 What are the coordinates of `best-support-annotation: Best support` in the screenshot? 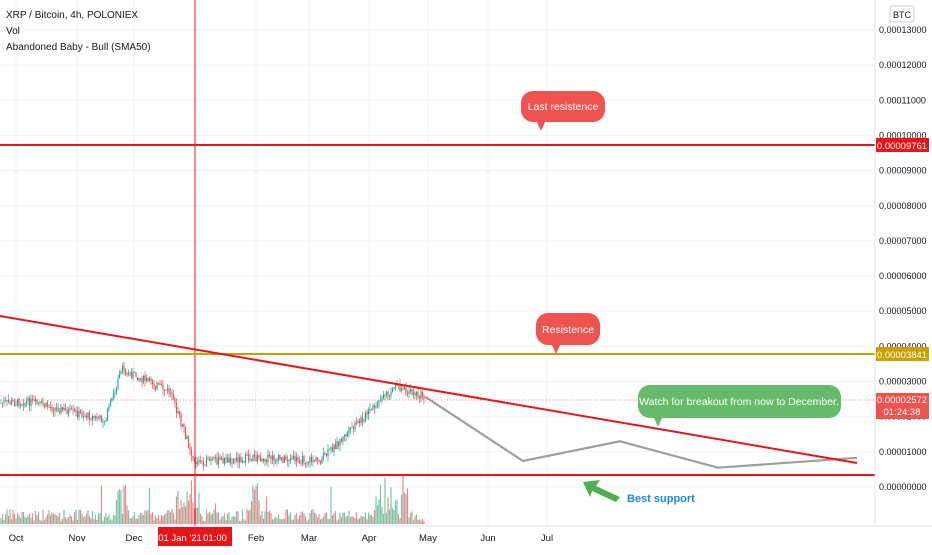 It's located at (639, 492).